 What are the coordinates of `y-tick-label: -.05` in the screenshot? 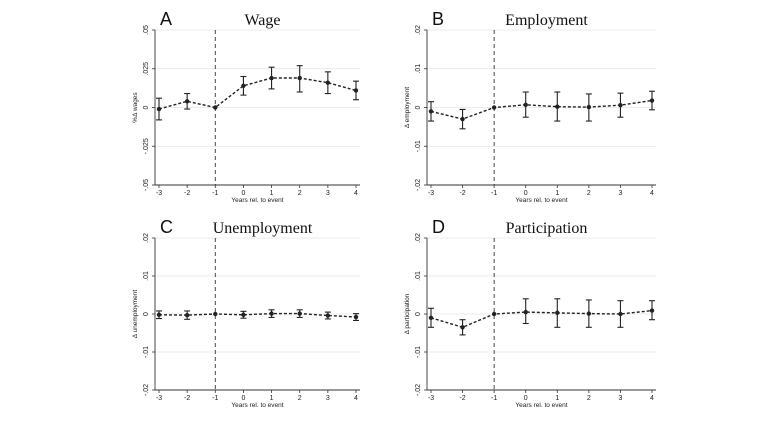 It's located at (146, 185).